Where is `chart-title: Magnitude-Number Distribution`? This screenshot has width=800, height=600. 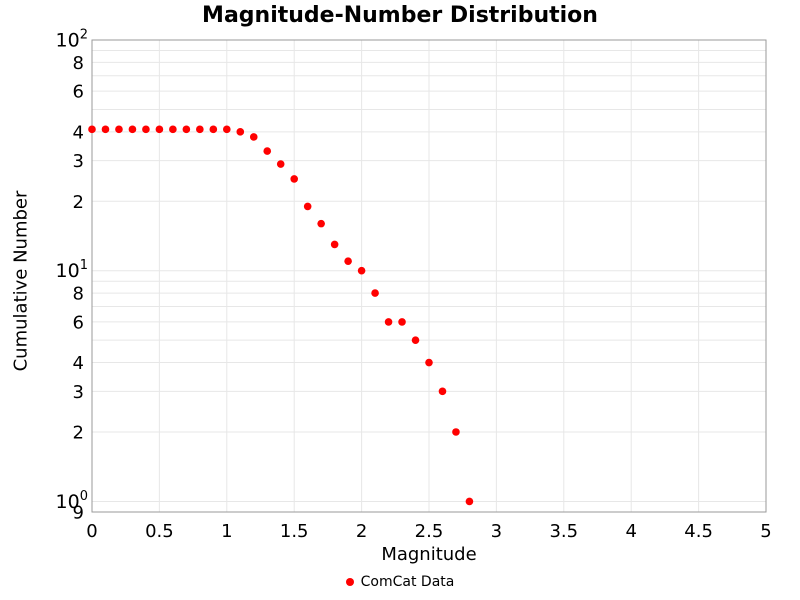
chart-title: Magnitude-Number Distribution is located at coordinates (400, 15).